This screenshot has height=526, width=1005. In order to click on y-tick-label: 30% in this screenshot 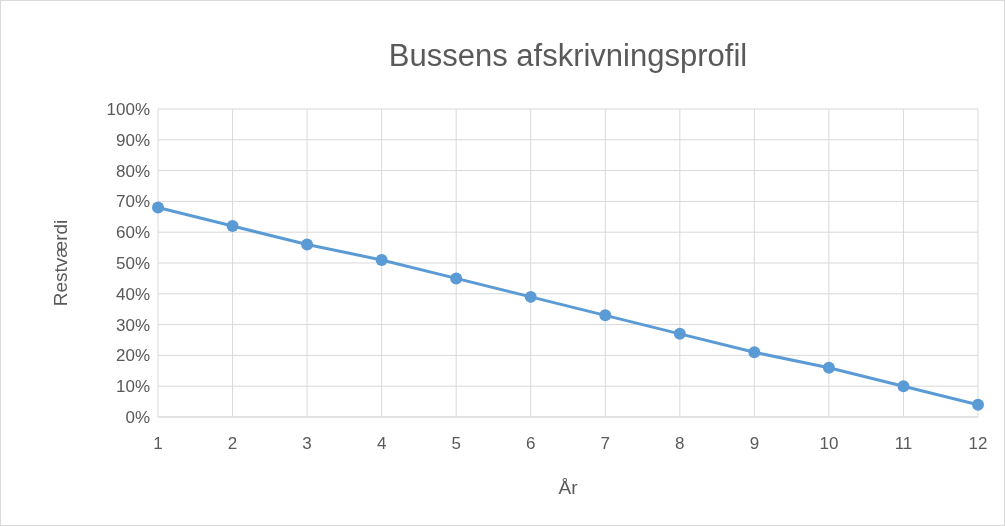, I will do `click(132, 325)`.